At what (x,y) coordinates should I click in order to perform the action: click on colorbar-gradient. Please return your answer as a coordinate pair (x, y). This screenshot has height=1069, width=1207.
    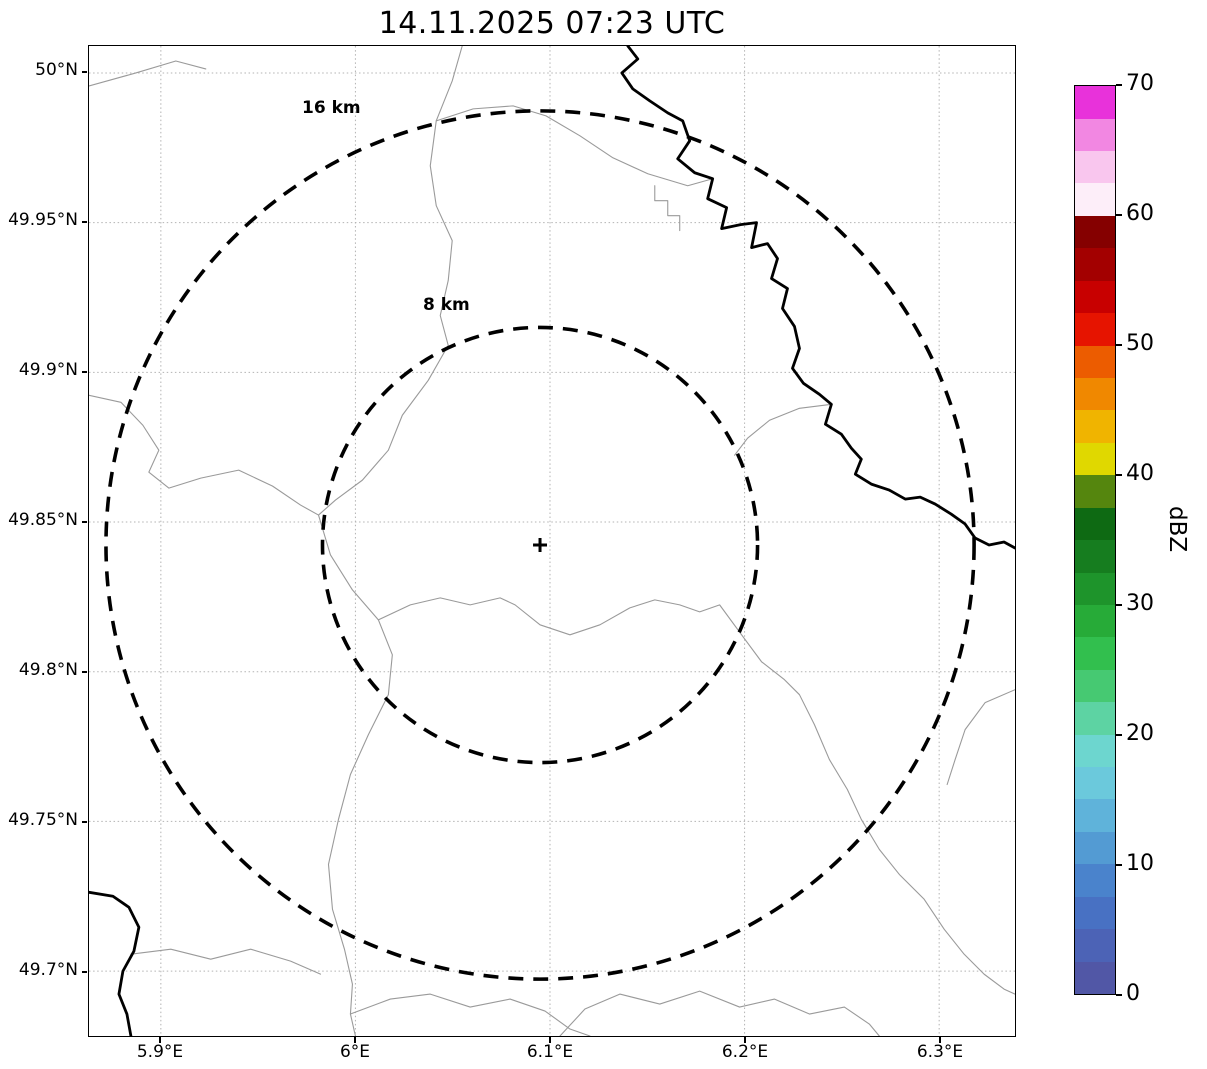
    Looking at the image, I should click on (1095, 540).